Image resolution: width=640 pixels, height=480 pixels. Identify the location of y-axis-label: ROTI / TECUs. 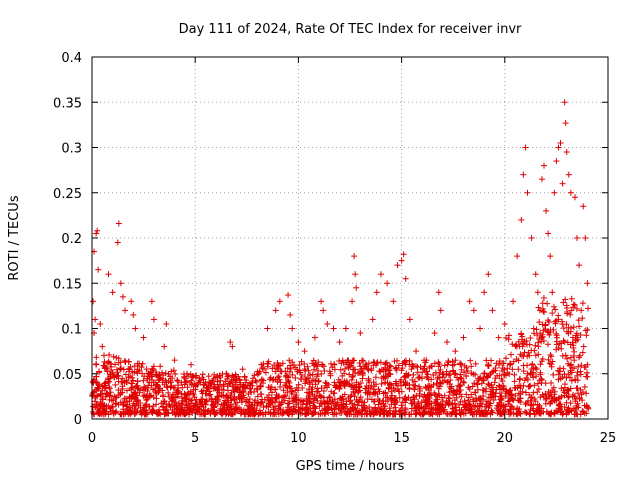
(14, 237).